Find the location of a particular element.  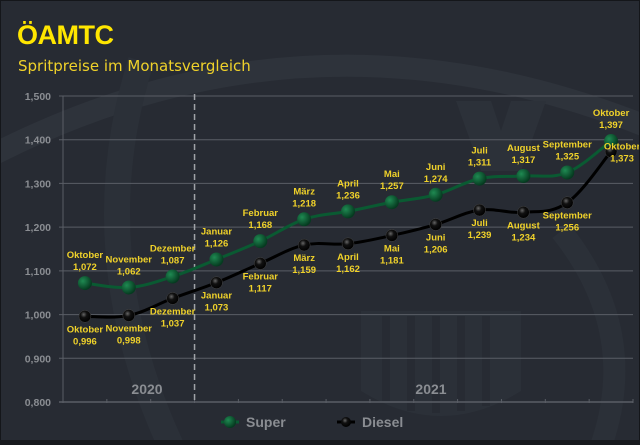

diesel-month-label: November is located at coordinates (129, 328).